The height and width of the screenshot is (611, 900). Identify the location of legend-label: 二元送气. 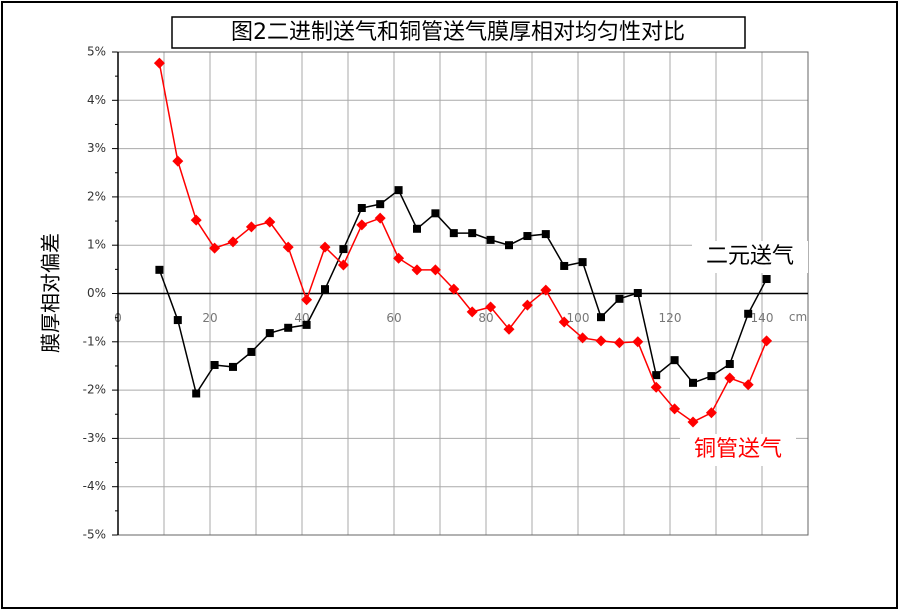
(750, 256).